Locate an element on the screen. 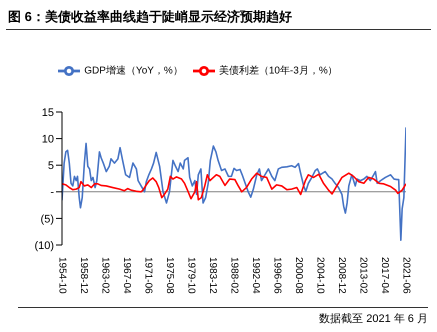  x-tick-label: 1988-02 is located at coordinates (234, 275).